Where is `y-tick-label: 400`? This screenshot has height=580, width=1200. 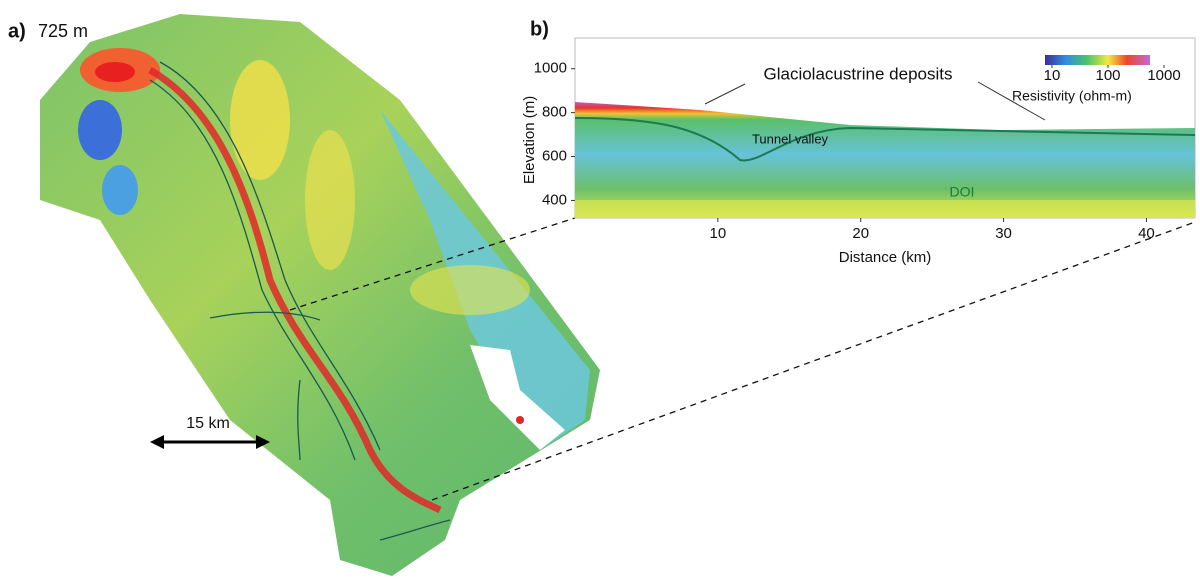 y-tick-label: 400 is located at coordinates (554, 199).